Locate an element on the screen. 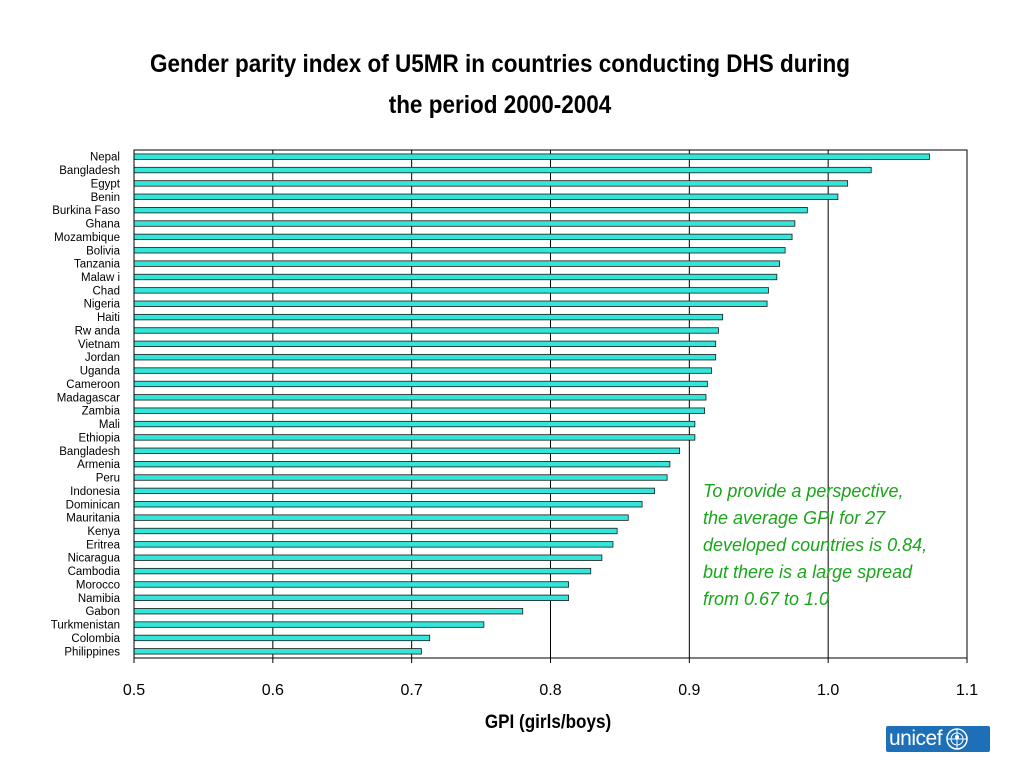 The width and height of the screenshot is (1024, 768). category-label: Bolivia is located at coordinates (103, 251).